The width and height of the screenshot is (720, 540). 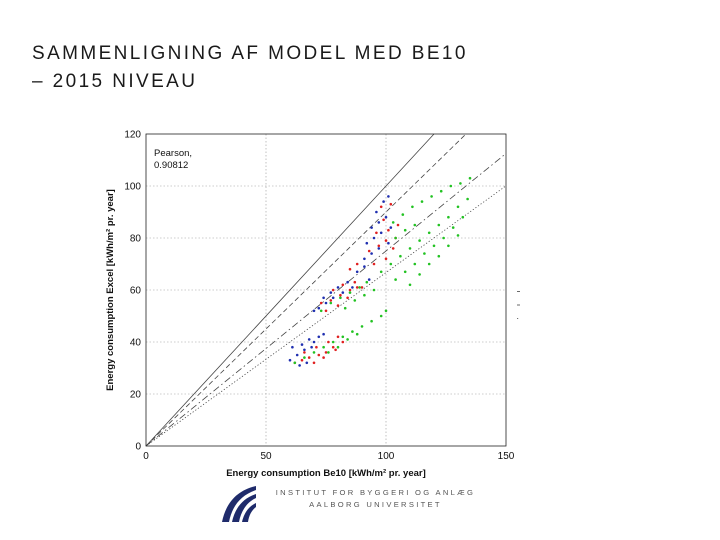 What do you see at coordinates (375, 504) in the screenshot?
I see `footer-university: AALBORG UNIVERSITET` at bounding box center [375, 504].